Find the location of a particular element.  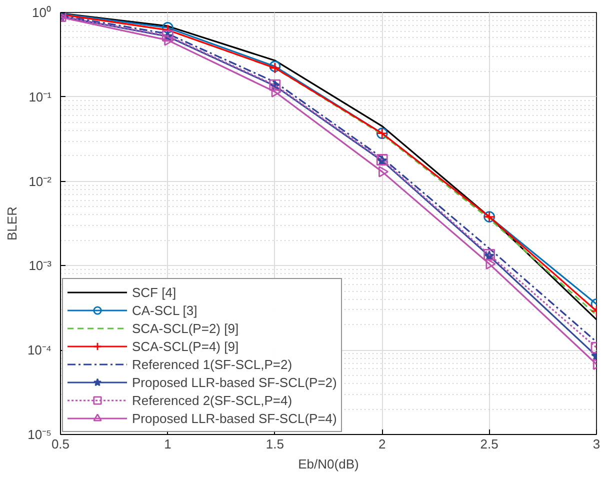

x-tick-label: 1 is located at coordinates (168, 444).